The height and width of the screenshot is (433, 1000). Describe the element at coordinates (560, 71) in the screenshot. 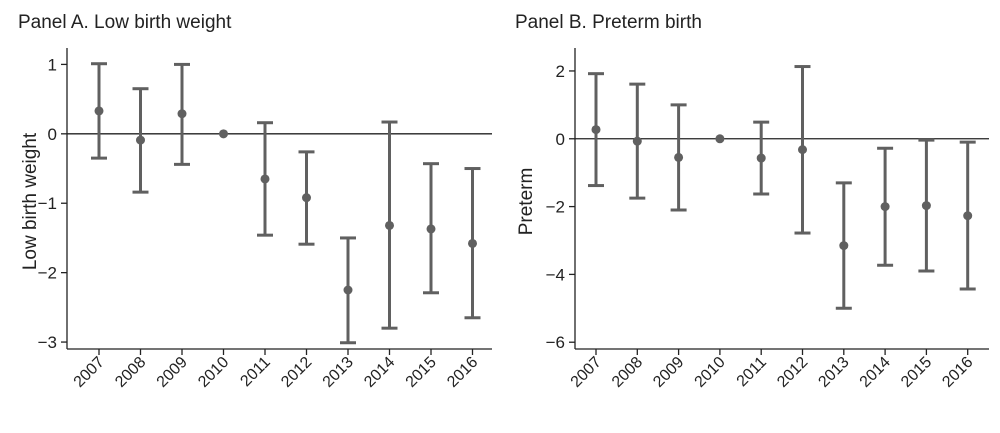

I see `y-tick-label: 2` at that location.